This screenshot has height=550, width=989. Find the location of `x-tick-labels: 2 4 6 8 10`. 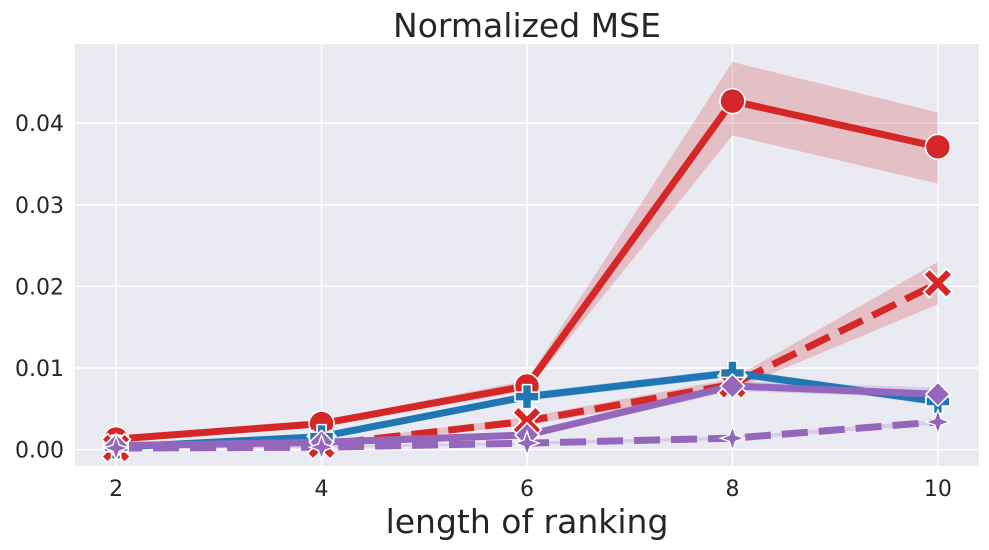

x-tick-labels: 2 4 6 8 10 is located at coordinates (530, 489).